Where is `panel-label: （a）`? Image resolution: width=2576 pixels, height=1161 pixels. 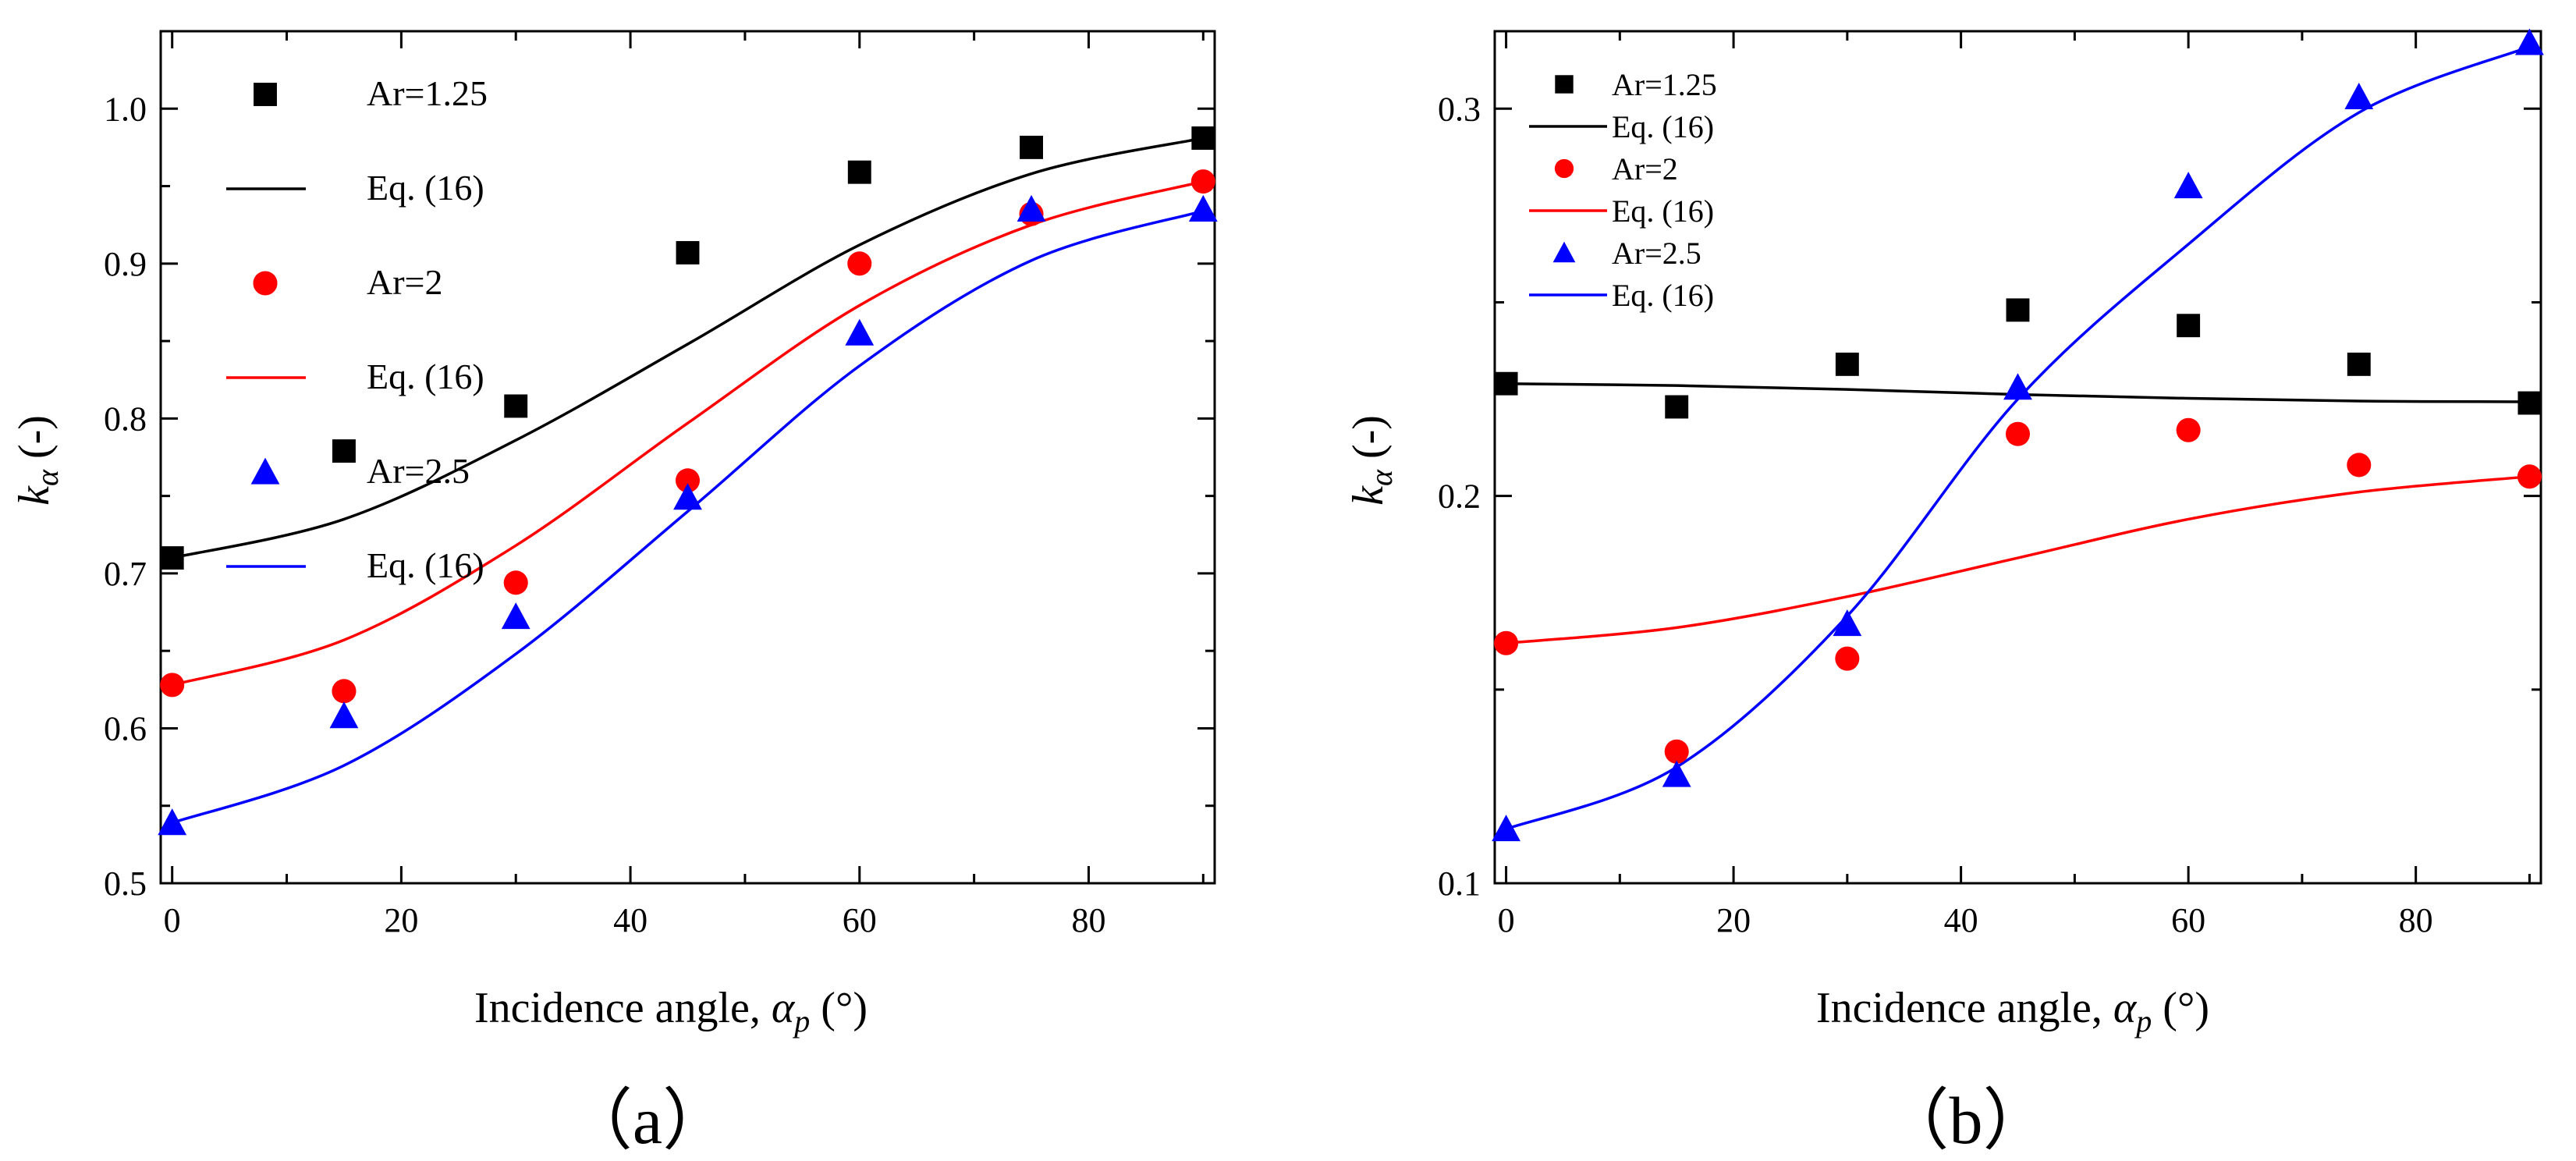
panel-label: （a） is located at coordinates (647, 1120).